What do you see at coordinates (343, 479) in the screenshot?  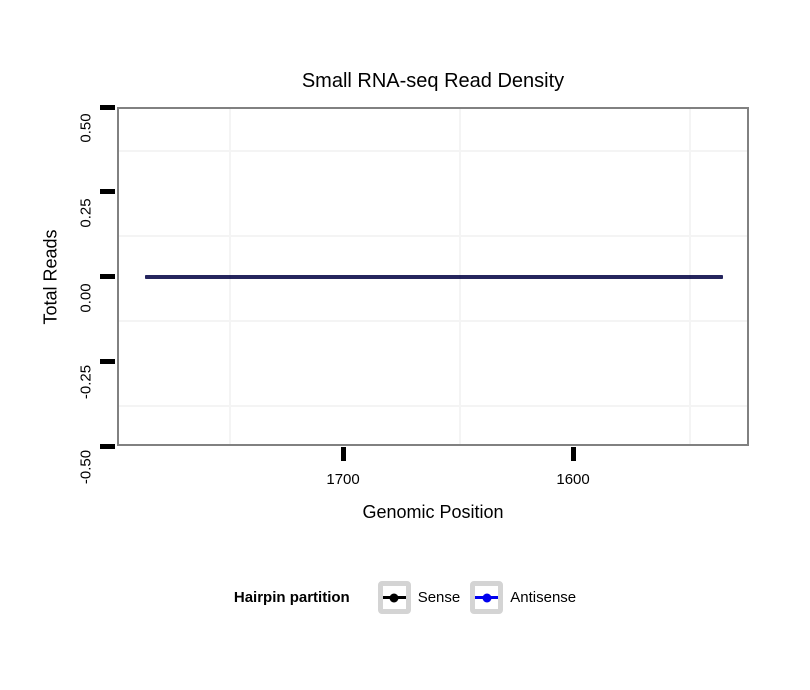 I see `x-tick-label: 1700` at bounding box center [343, 479].